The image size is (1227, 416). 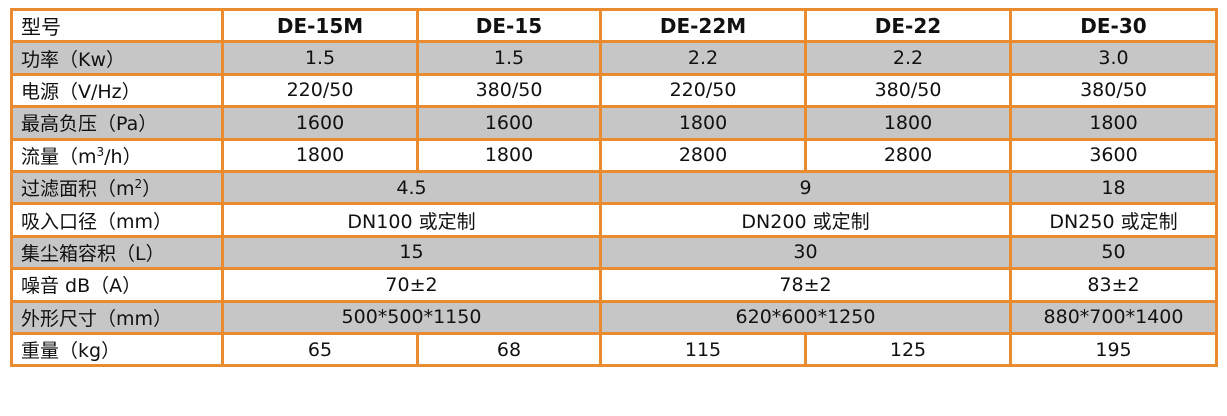 I want to click on table-cell: 68, so click(x=509, y=349).